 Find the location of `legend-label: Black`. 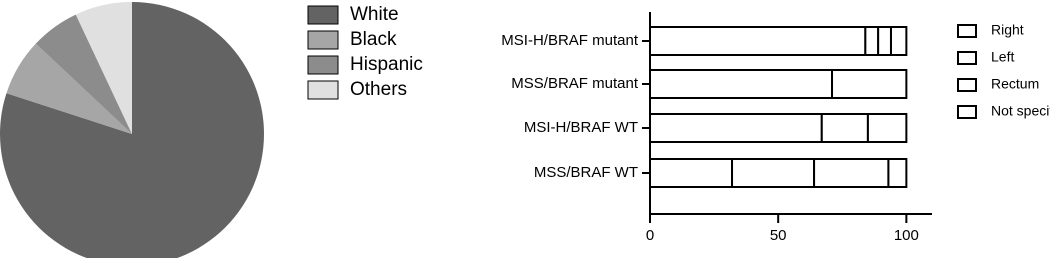

legend-label: Black is located at coordinates (373, 39).